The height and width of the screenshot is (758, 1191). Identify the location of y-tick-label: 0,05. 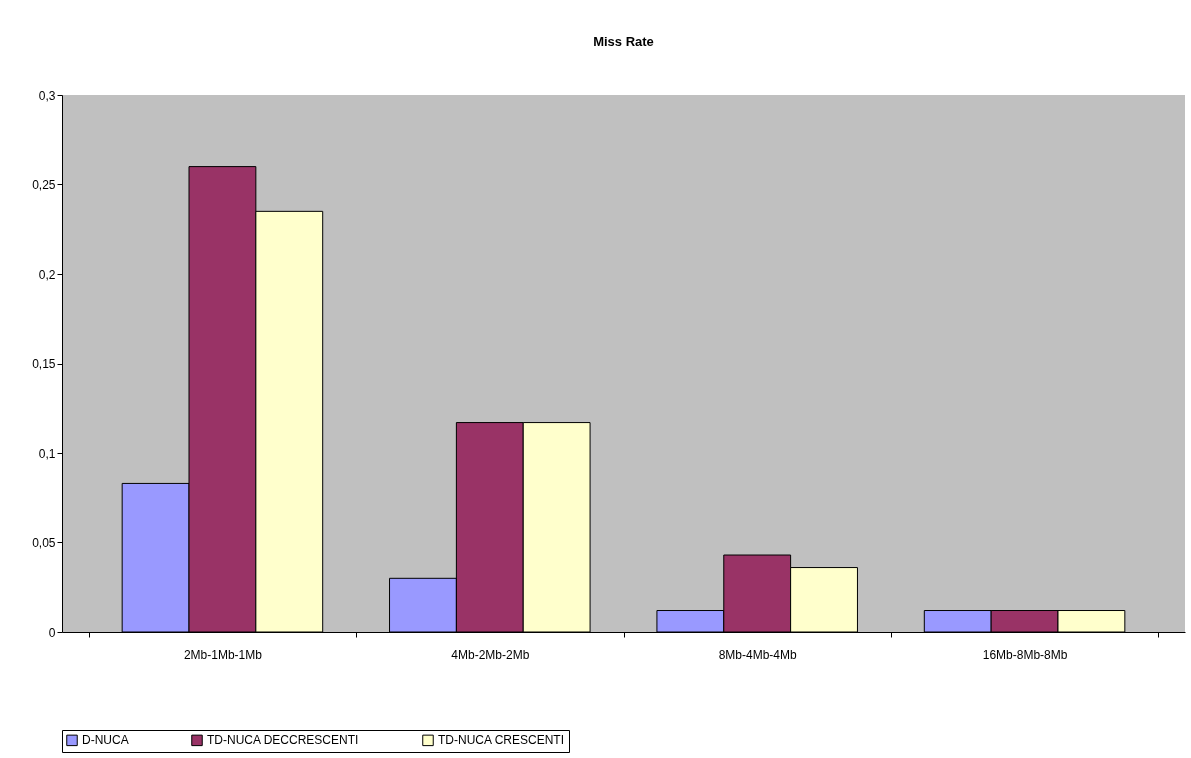
(44, 543).